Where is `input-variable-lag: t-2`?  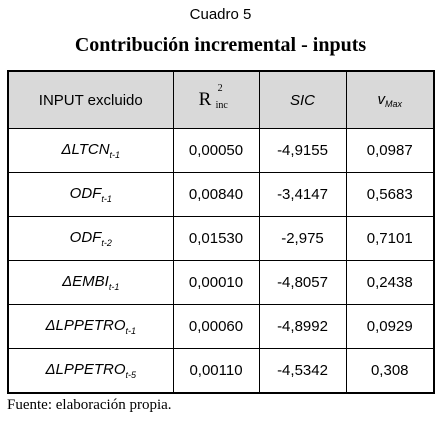 input-variable-lag: t-2 is located at coordinates (106, 243).